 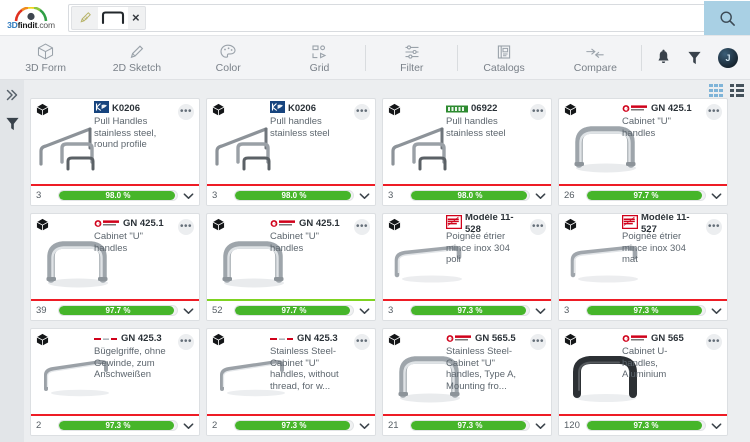 What do you see at coordinates (115, 256) in the screenshot?
I see `card-body: ••• GN 425.1 Cabinet "U" handles` at bounding box center [115, 256].